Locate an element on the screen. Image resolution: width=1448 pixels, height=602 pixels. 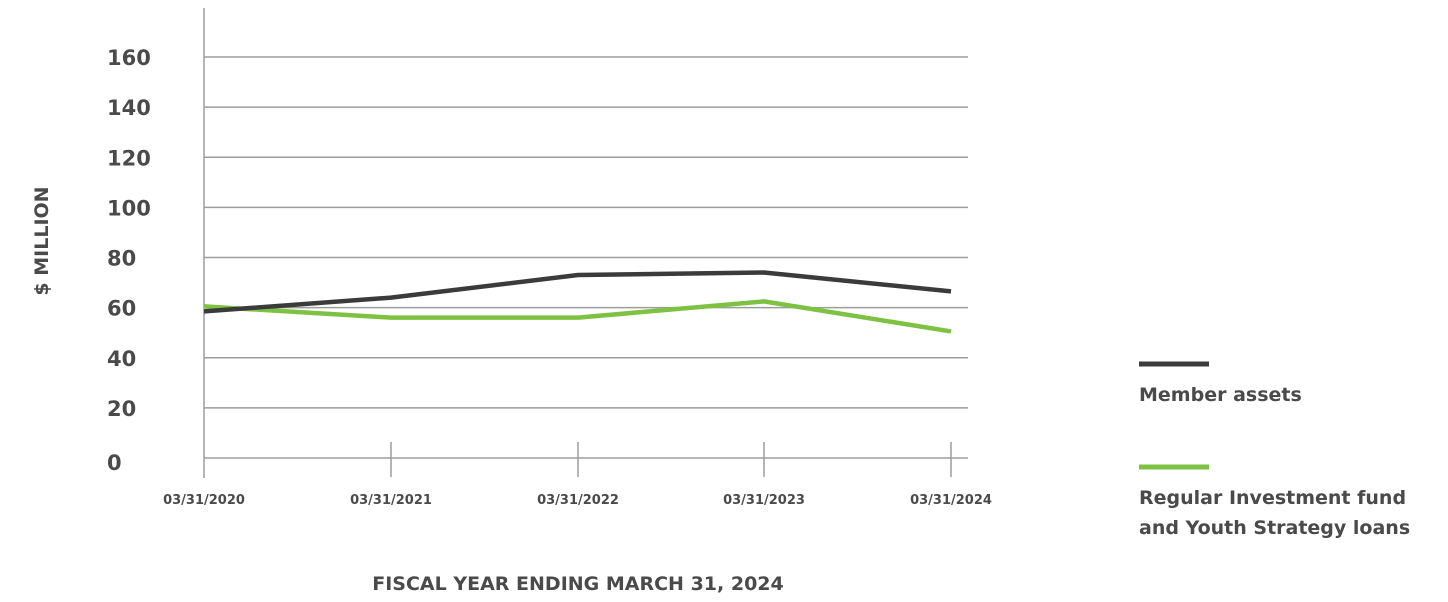
y-tick-label: 60 is located at coordinates (121, 309).